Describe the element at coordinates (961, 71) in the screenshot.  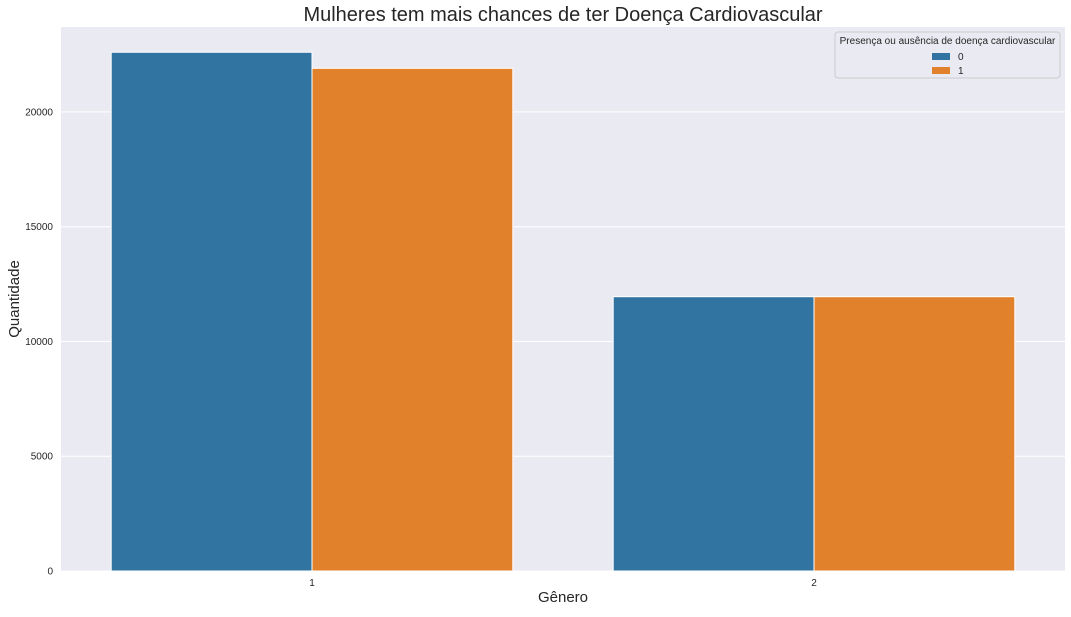
I see `legend-label: 1` at that location.